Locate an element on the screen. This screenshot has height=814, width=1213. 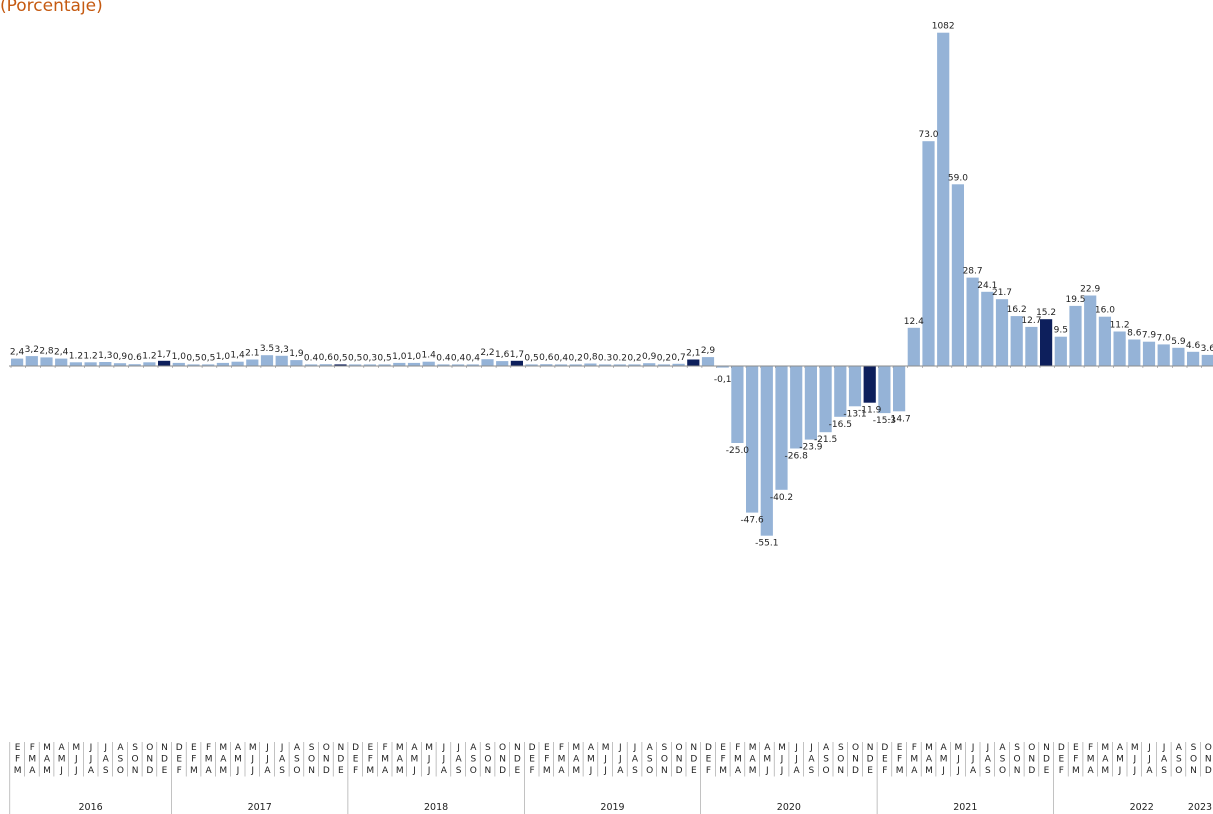
value-label-52: -40.2 is located at coordinates (781, 498).